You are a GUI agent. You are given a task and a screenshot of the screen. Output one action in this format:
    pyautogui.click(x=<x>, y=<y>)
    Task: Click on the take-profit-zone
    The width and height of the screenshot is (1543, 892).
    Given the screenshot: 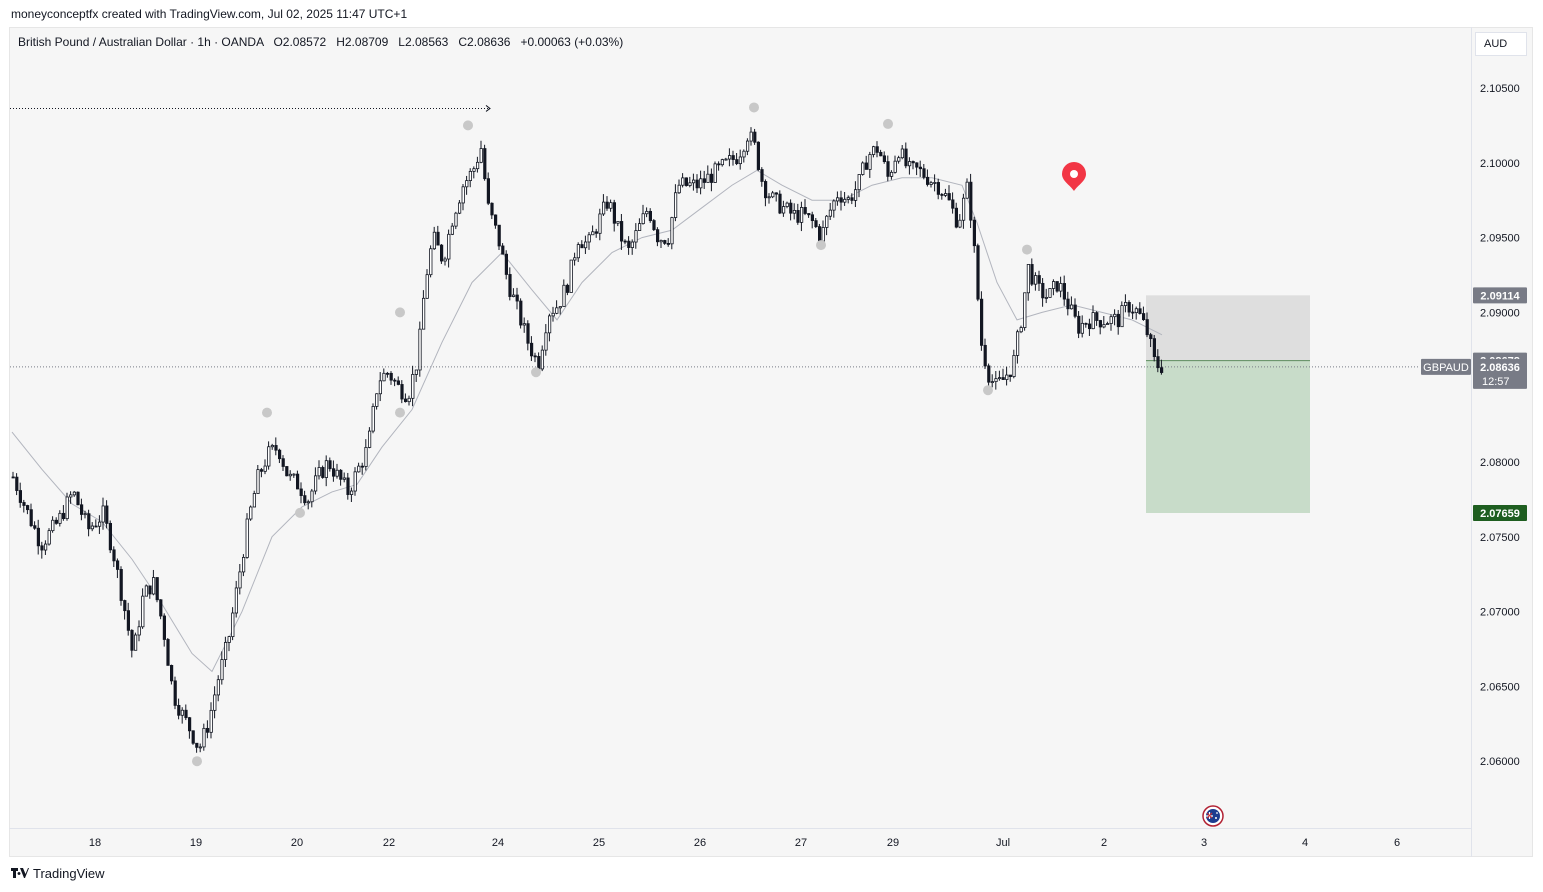 What is the action you would take?
    pyautogui.click(x=1228, y=437)
    